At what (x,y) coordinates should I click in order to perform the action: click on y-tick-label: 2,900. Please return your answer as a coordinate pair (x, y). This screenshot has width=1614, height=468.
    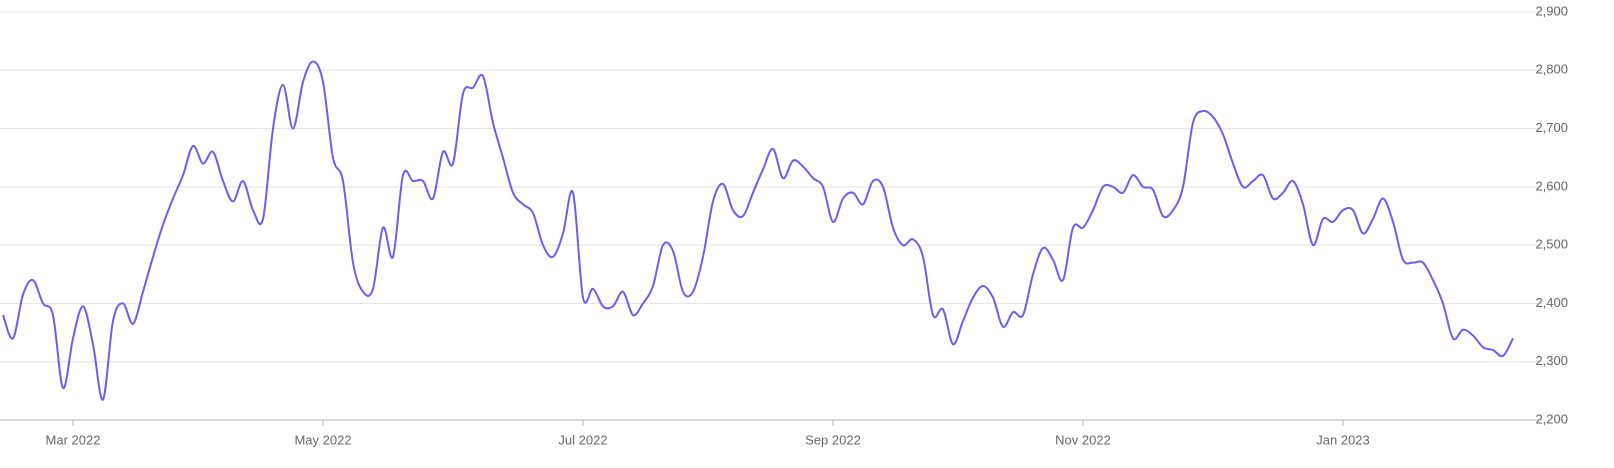
    Looking at the image, I should click on (1551, 10).